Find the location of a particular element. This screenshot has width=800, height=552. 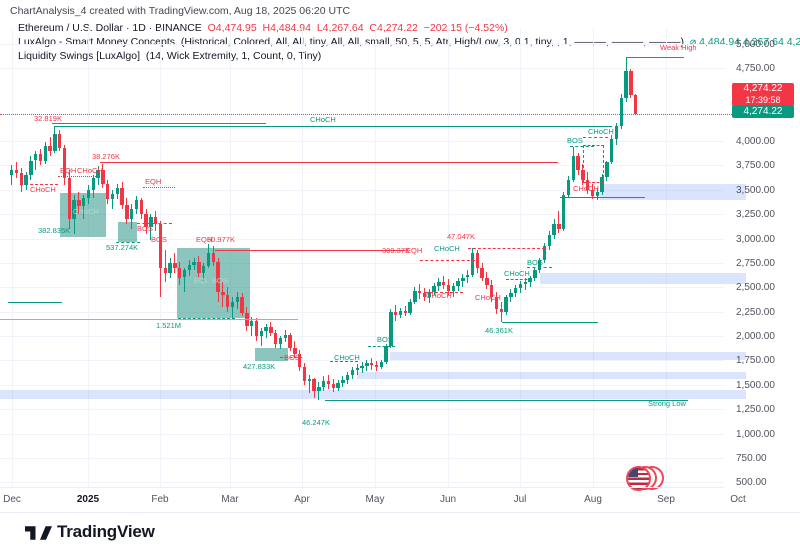

price-axis-label: 2,750.00 is located at coordinates (755, 263).